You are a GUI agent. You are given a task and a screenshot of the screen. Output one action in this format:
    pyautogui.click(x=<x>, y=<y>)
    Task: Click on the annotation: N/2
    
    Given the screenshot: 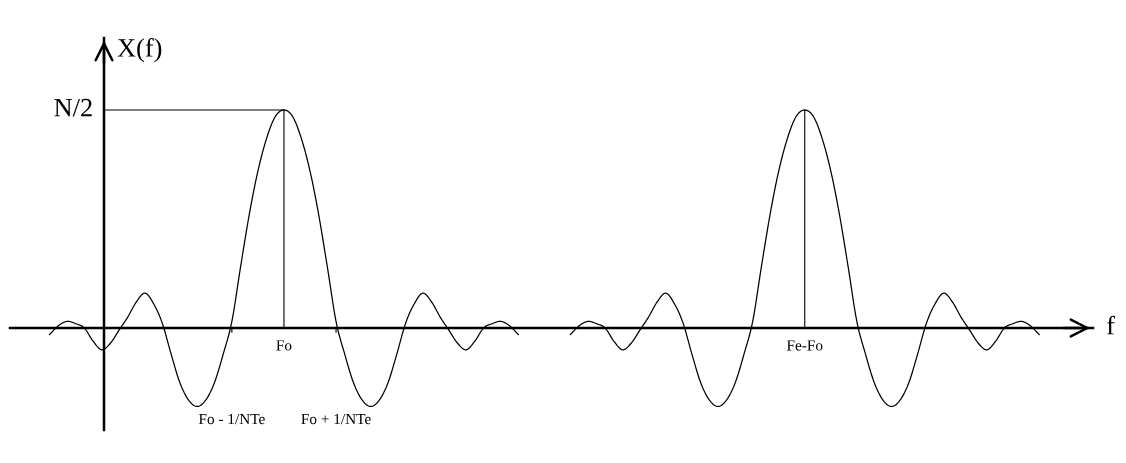 What is the action you would take?
    pyautogui.click(x=73, y=107)
    